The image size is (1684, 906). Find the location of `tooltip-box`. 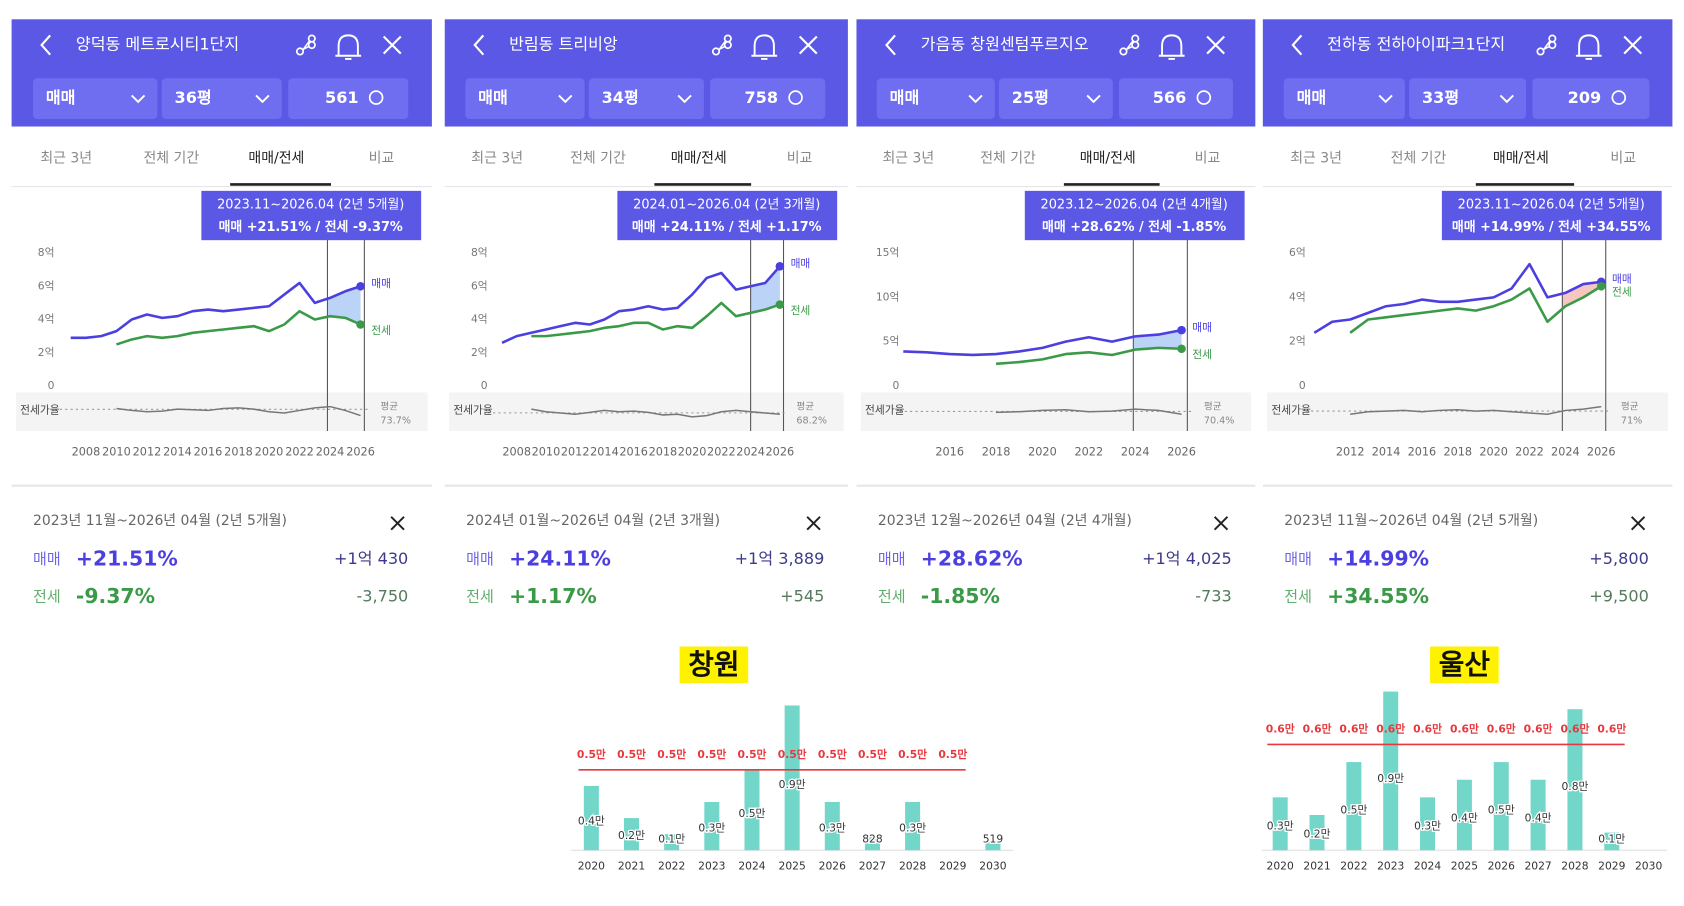

tooltip-box is located at coordinates (311, 215).